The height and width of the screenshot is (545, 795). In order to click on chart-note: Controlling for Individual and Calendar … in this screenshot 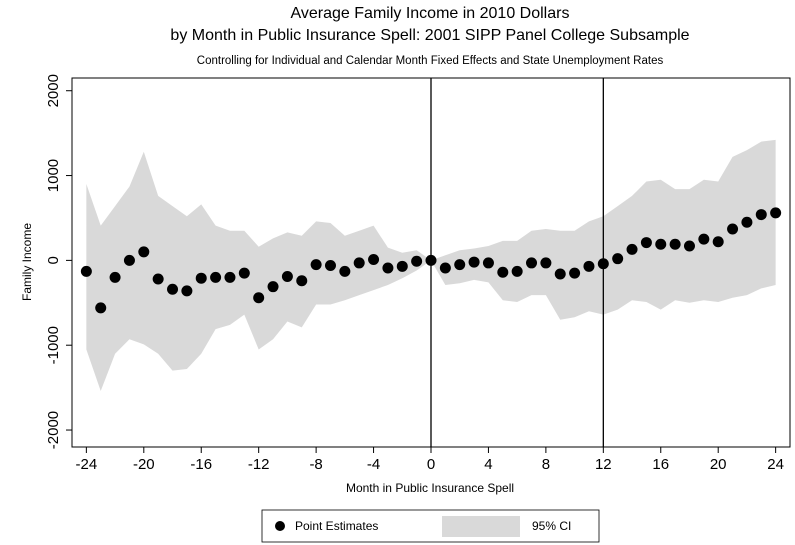, I will do `click(430, 61)`.